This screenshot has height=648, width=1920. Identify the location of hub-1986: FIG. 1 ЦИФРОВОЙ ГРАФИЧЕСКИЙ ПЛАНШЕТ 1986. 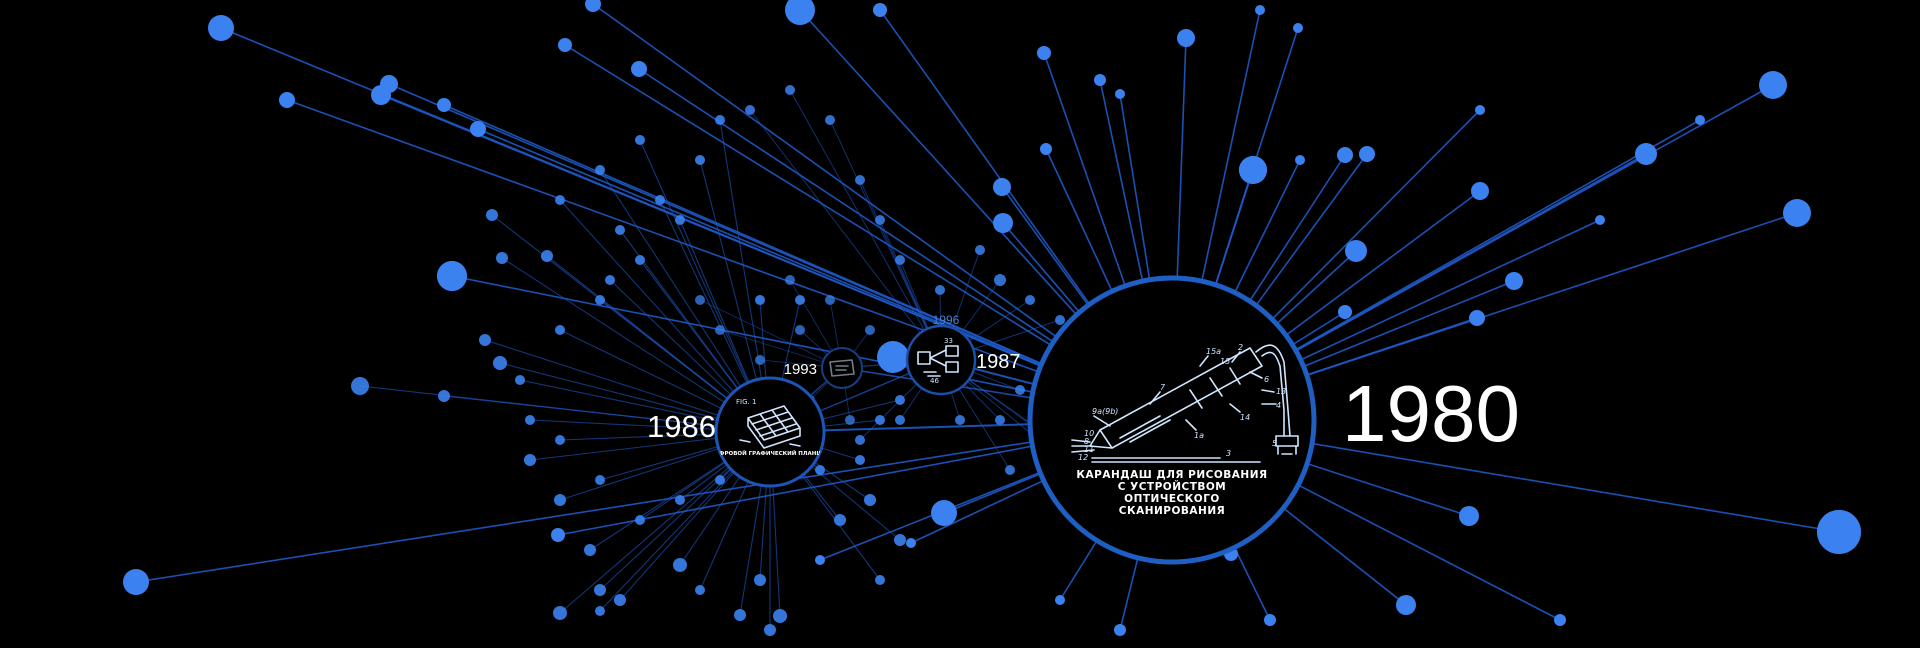
(739, 432).